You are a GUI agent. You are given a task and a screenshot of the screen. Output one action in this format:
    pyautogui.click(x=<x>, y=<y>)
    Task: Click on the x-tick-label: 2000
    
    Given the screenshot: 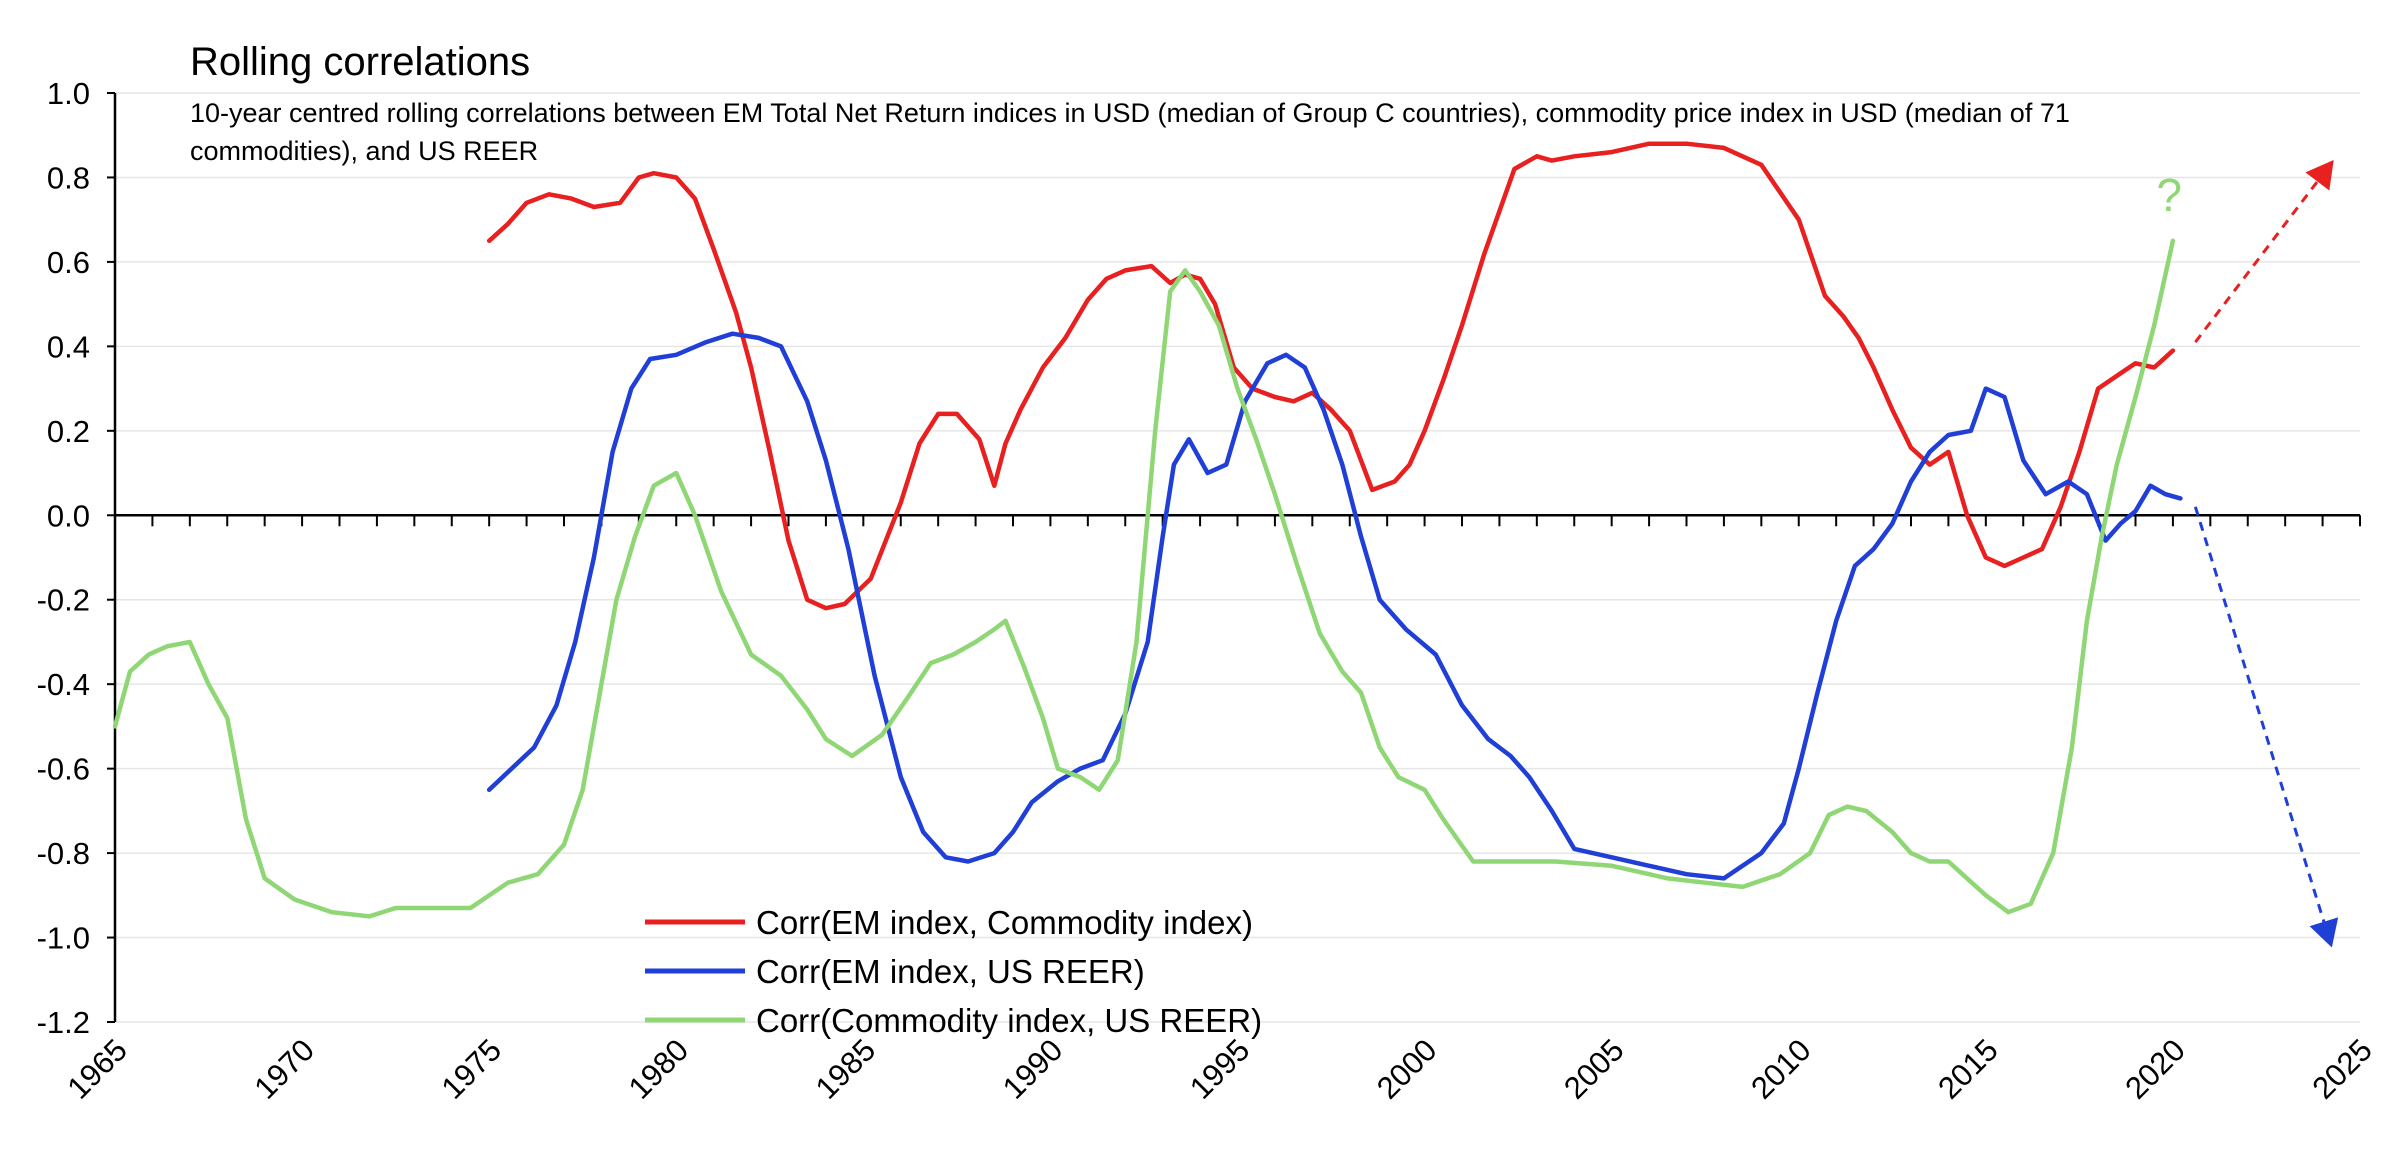 What is the action you would take?
    pyautogui.click(x=1407, y=1069)
    